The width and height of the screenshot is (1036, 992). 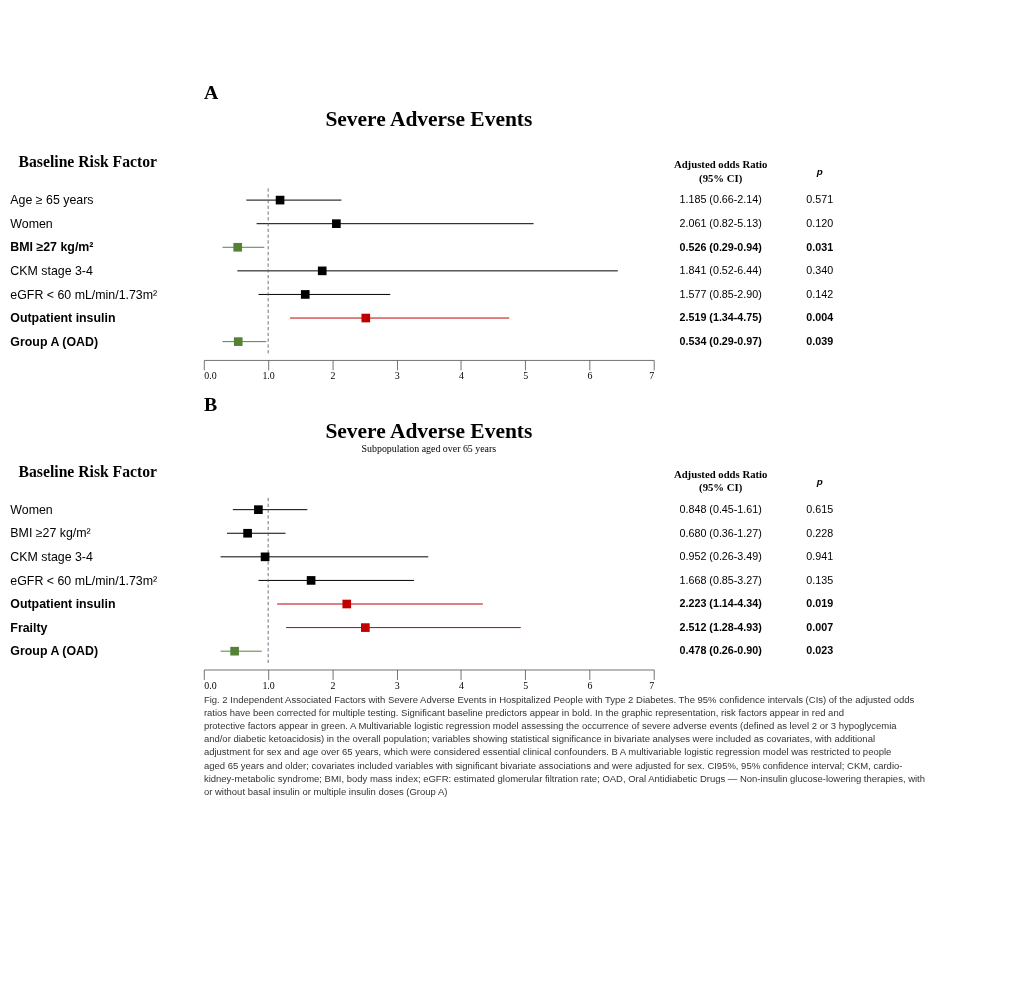 I want to click on text: 0.031, so click(x=820, y=246).